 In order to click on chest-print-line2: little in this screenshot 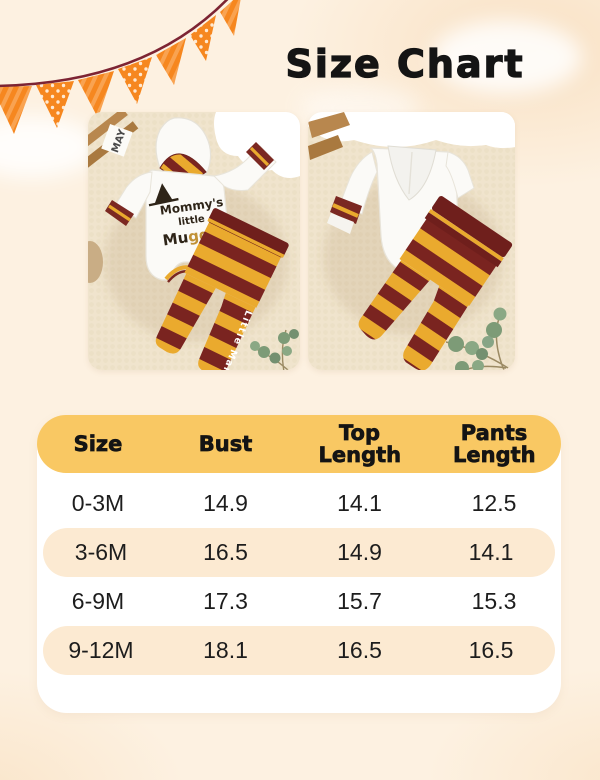, I will do `click(192, 221)`.